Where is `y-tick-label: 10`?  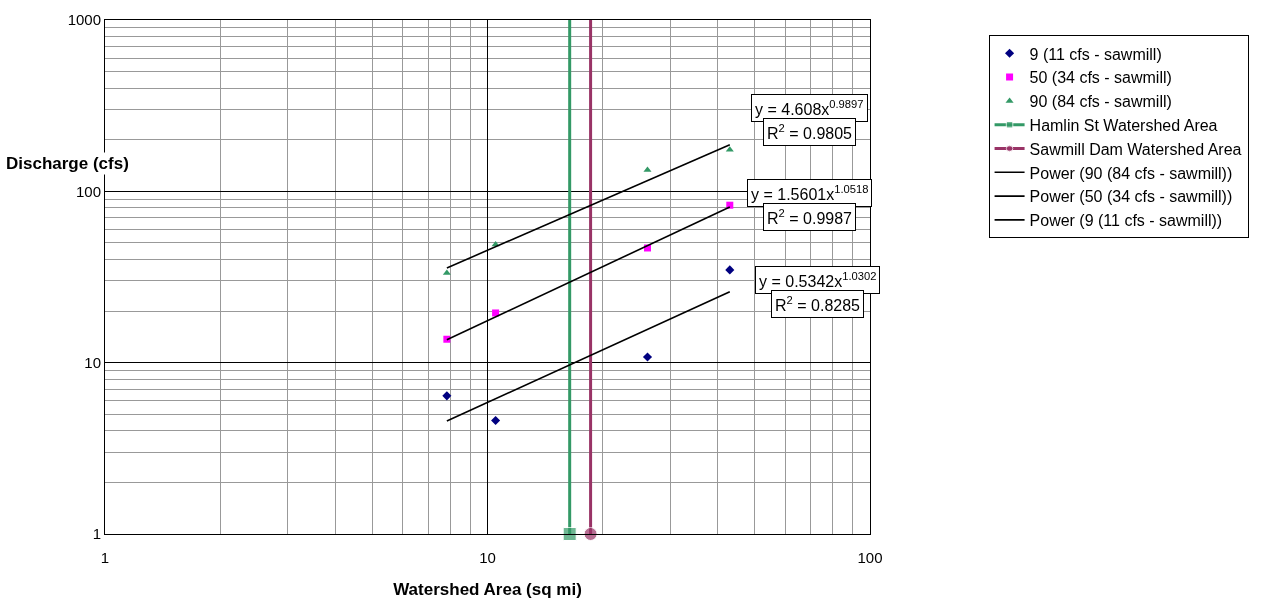 y-tick-label: 10 is located at coordinates (92, 362).